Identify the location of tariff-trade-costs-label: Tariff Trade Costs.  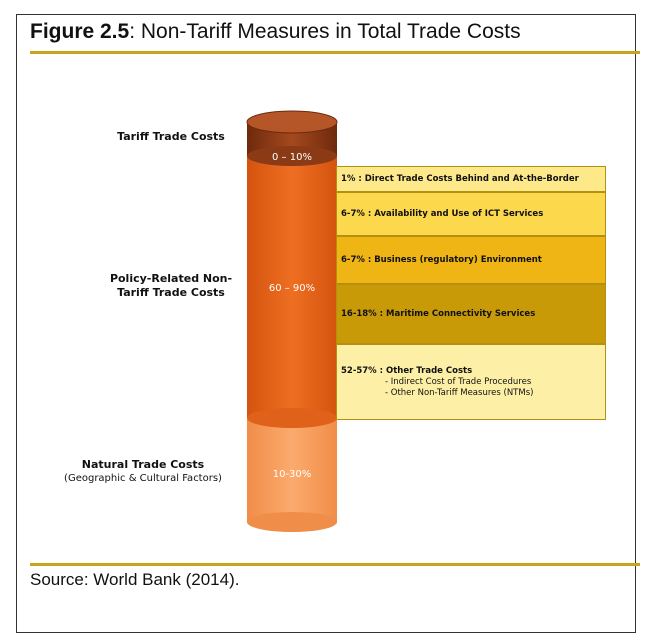
(171, 136).